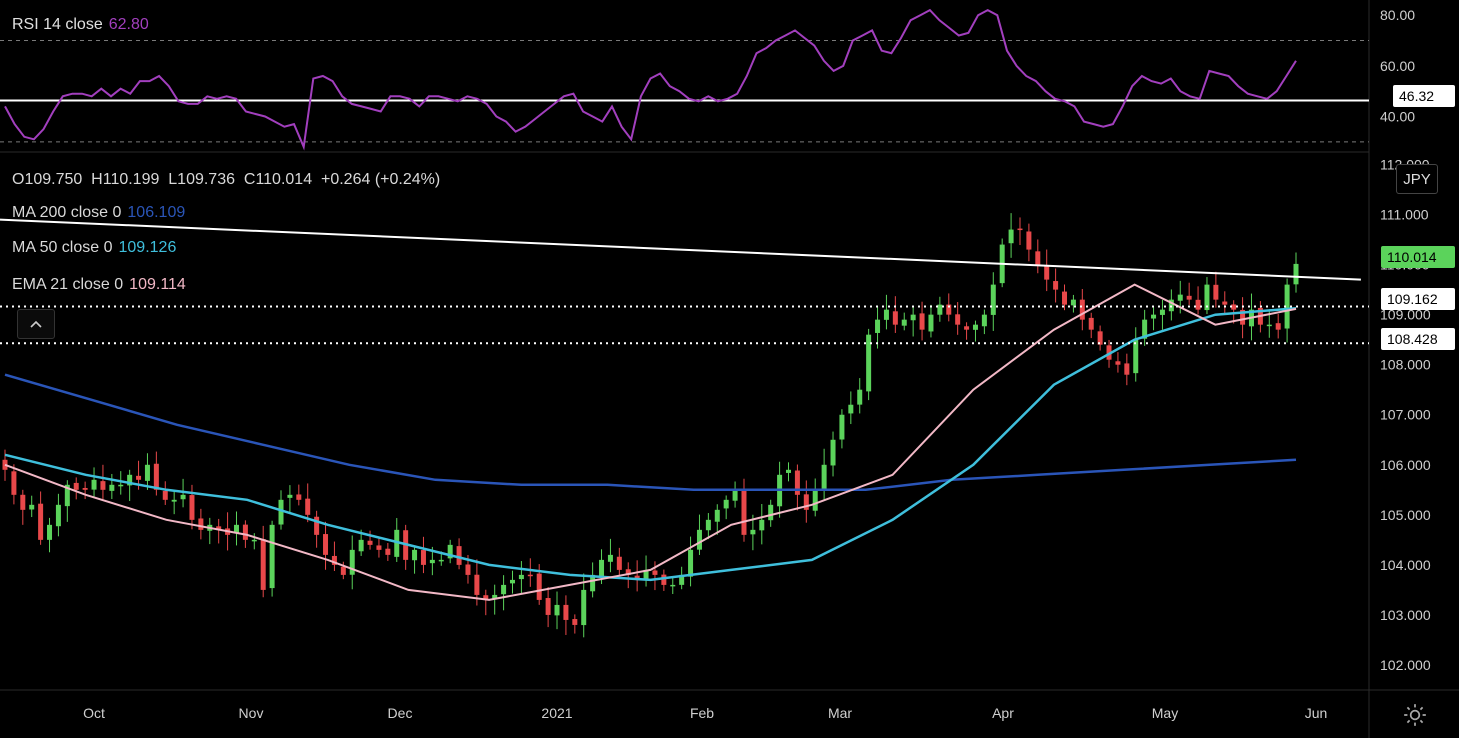 This screenshot has height=738, width=1459. What do you see at coordinates (1418, 339) in the screenshot?
I see `level-2-tag: 108.428` at bounding box center [1418, 339].